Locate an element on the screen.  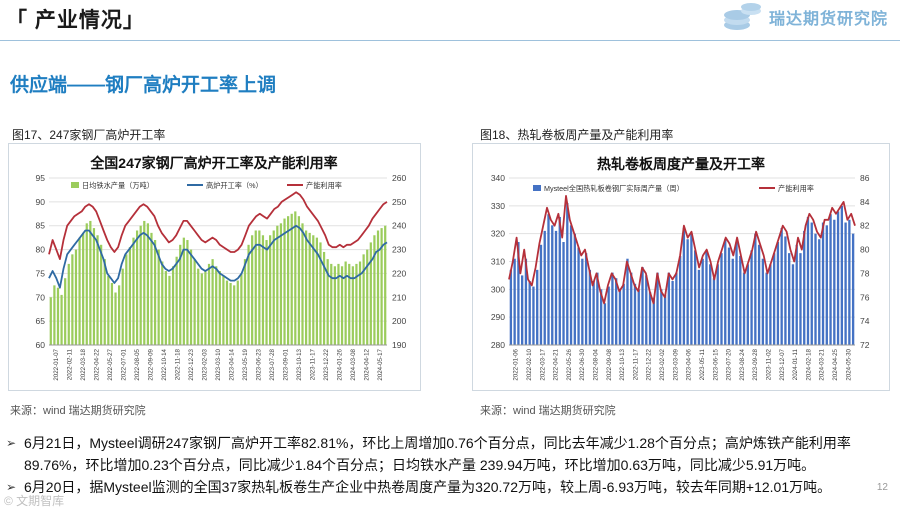
x-tick-label: 2024-05-17 is located at coordinates (380, 364).